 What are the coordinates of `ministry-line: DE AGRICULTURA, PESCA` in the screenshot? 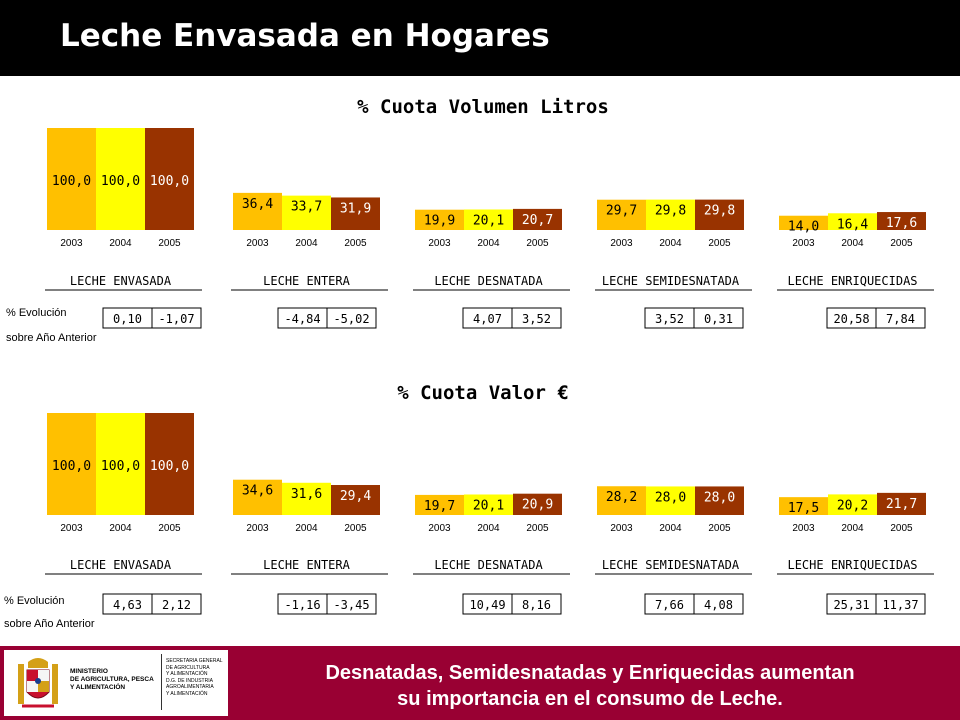 It's located at (112, 679).